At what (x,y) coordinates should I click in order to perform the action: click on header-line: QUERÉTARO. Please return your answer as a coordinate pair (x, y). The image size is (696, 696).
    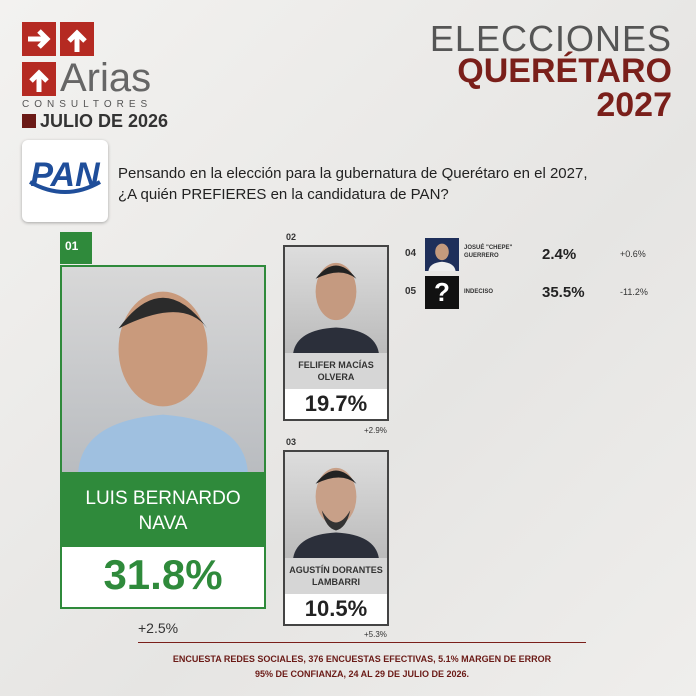
    Looking at the image, I should click on (564, 71).